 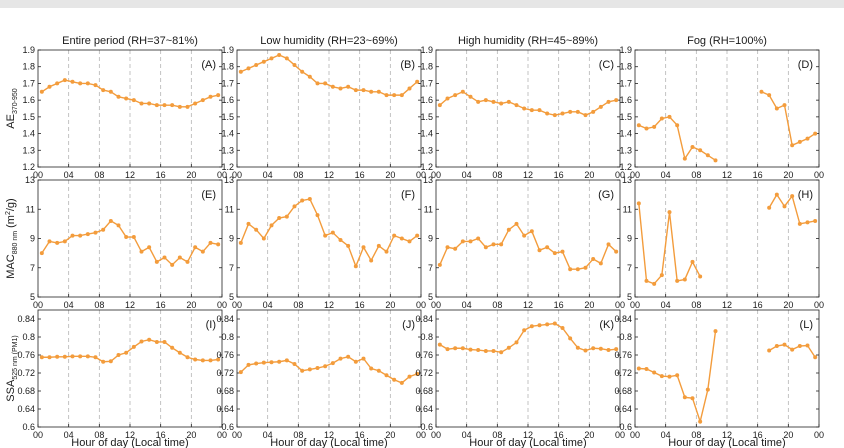 I want to click on panel-B-xtick-label: 12, so click(x=329, y=175).